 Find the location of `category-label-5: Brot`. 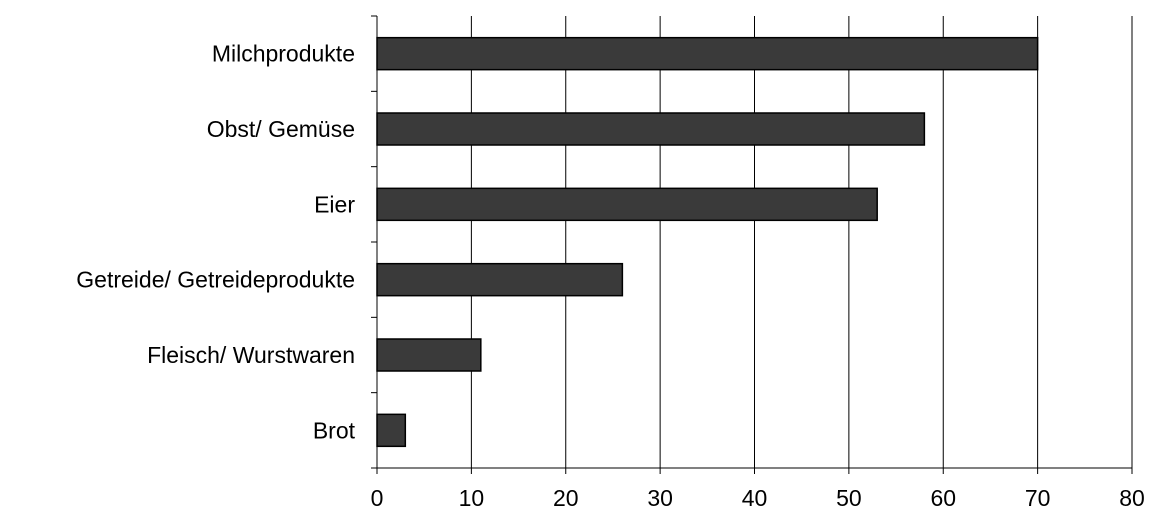

category-label-5: Brot is located at coordinates (334, 430).